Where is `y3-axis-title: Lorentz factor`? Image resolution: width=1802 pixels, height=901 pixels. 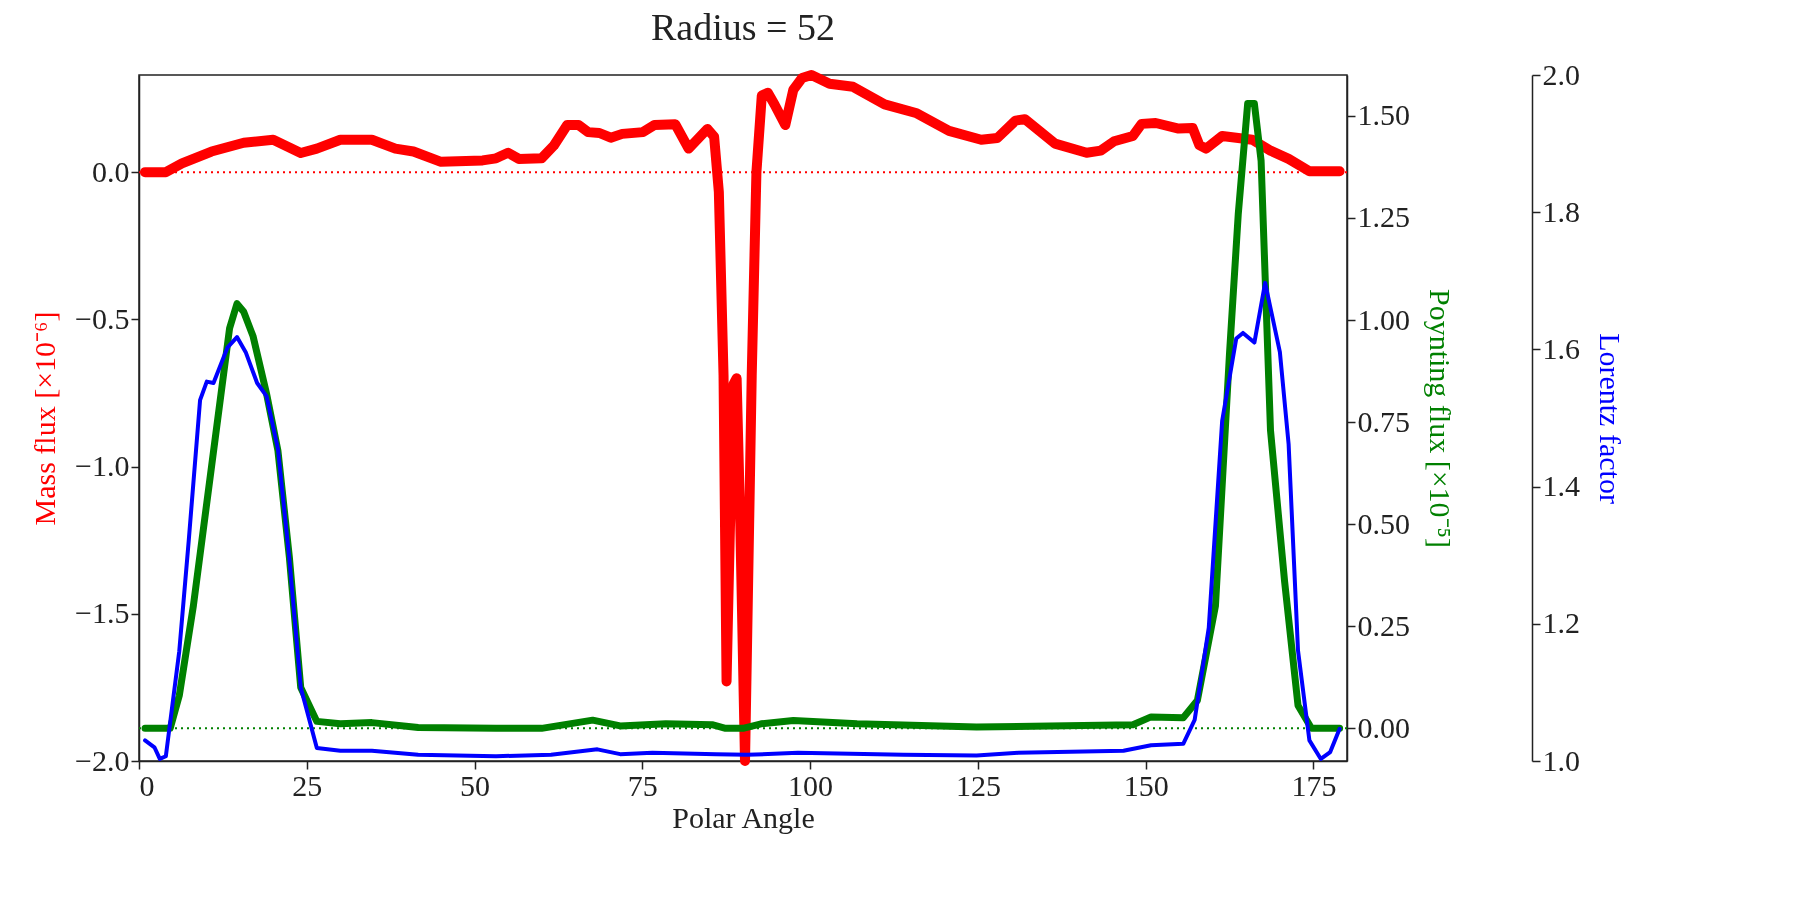
y3-axis-title: Lorentz factor is located at coordinates (1610, 418).